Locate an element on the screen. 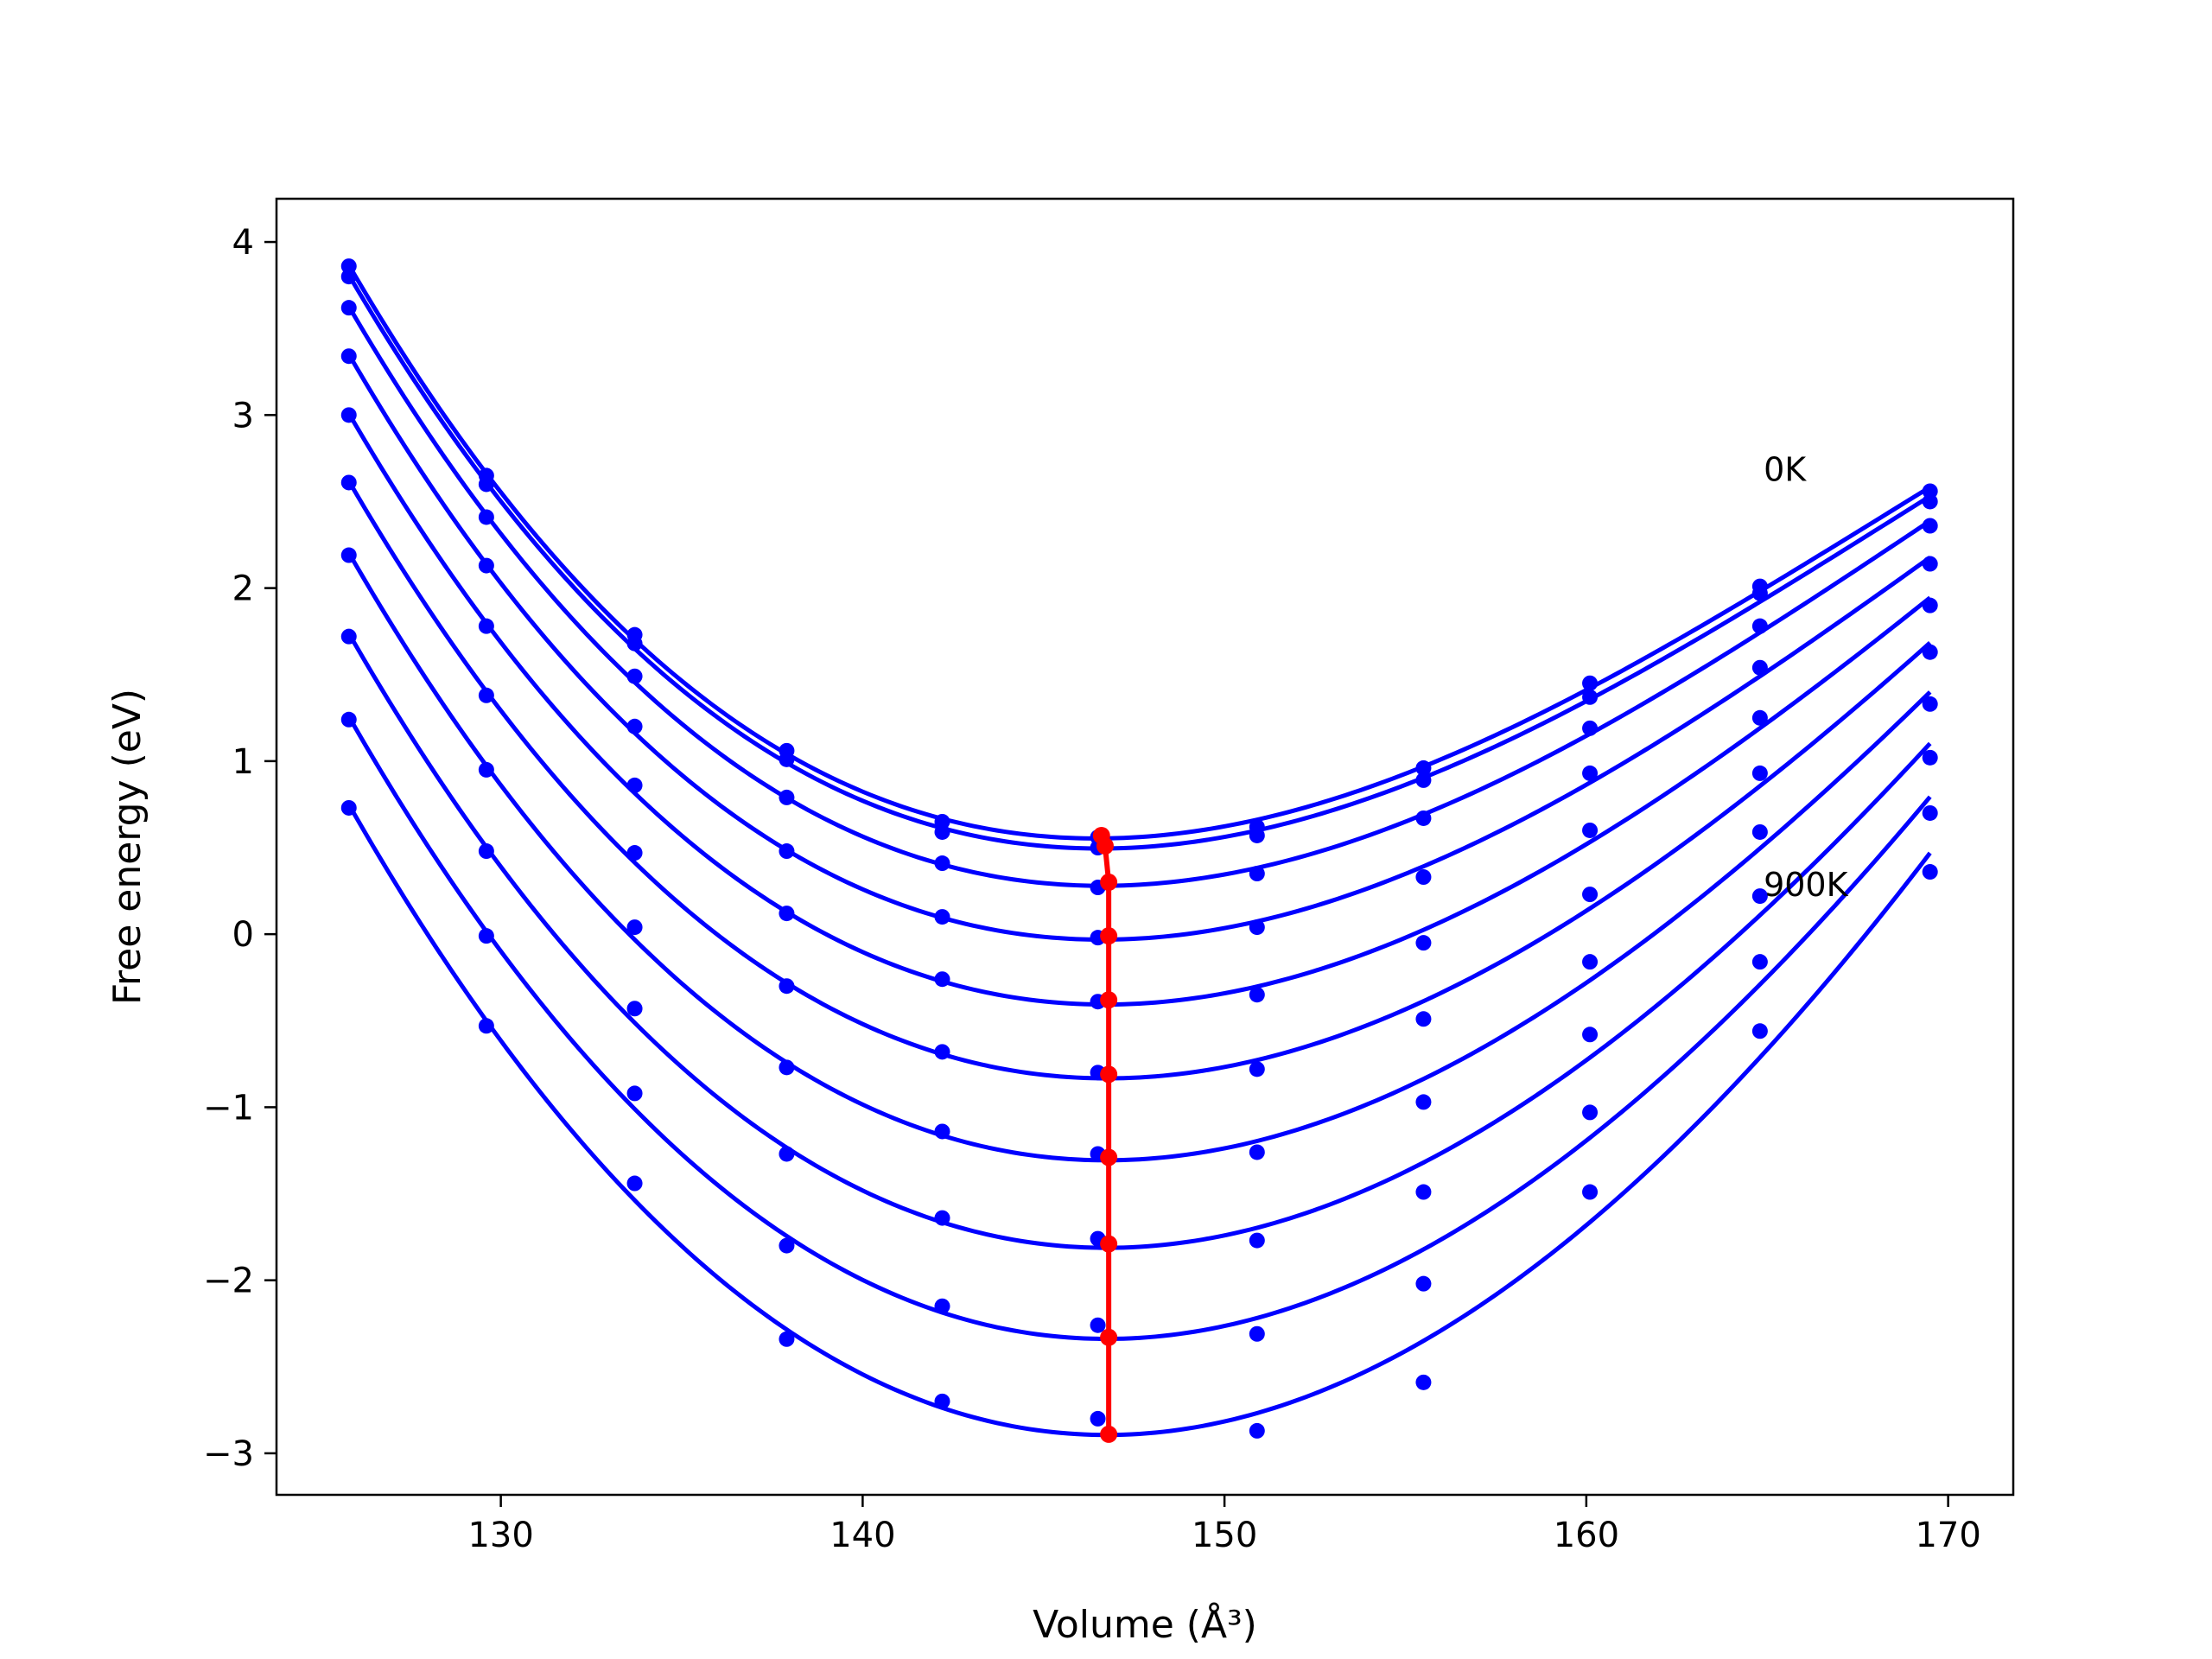  y-tick-label: 3 is located at coordinates (243, 415).